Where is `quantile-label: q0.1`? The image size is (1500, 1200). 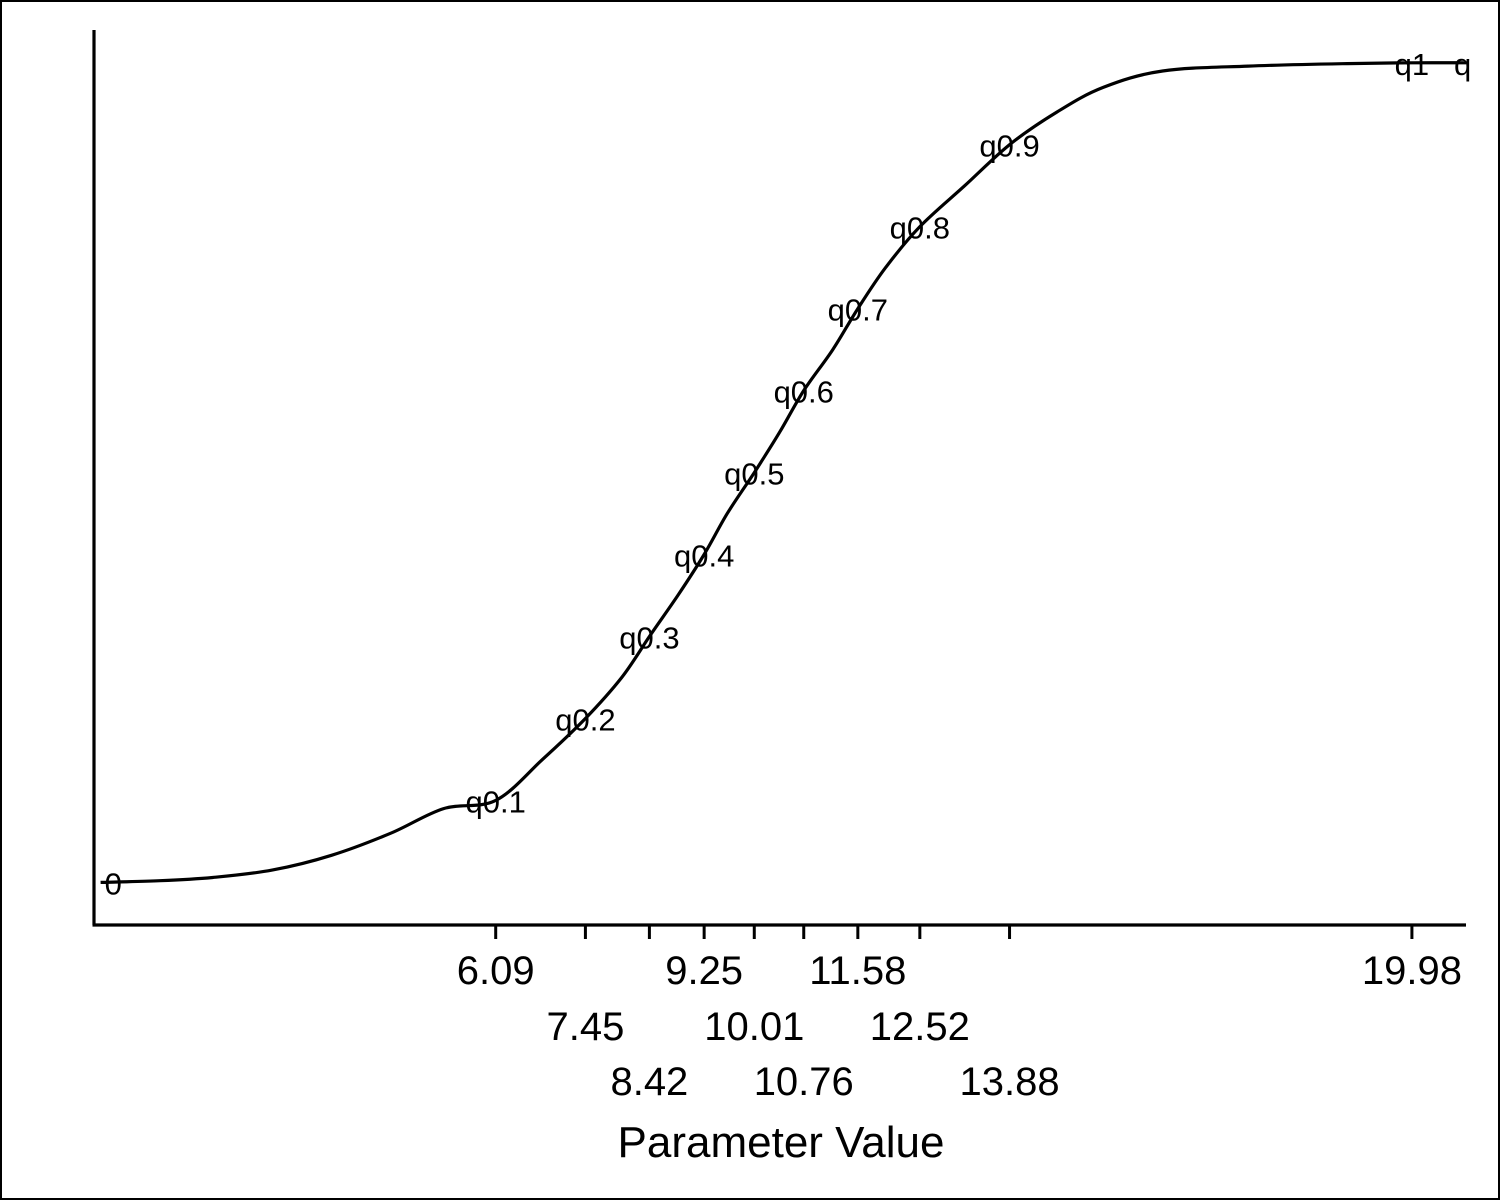
quantile-label: q0.1 is located at coordinates (496, 801).